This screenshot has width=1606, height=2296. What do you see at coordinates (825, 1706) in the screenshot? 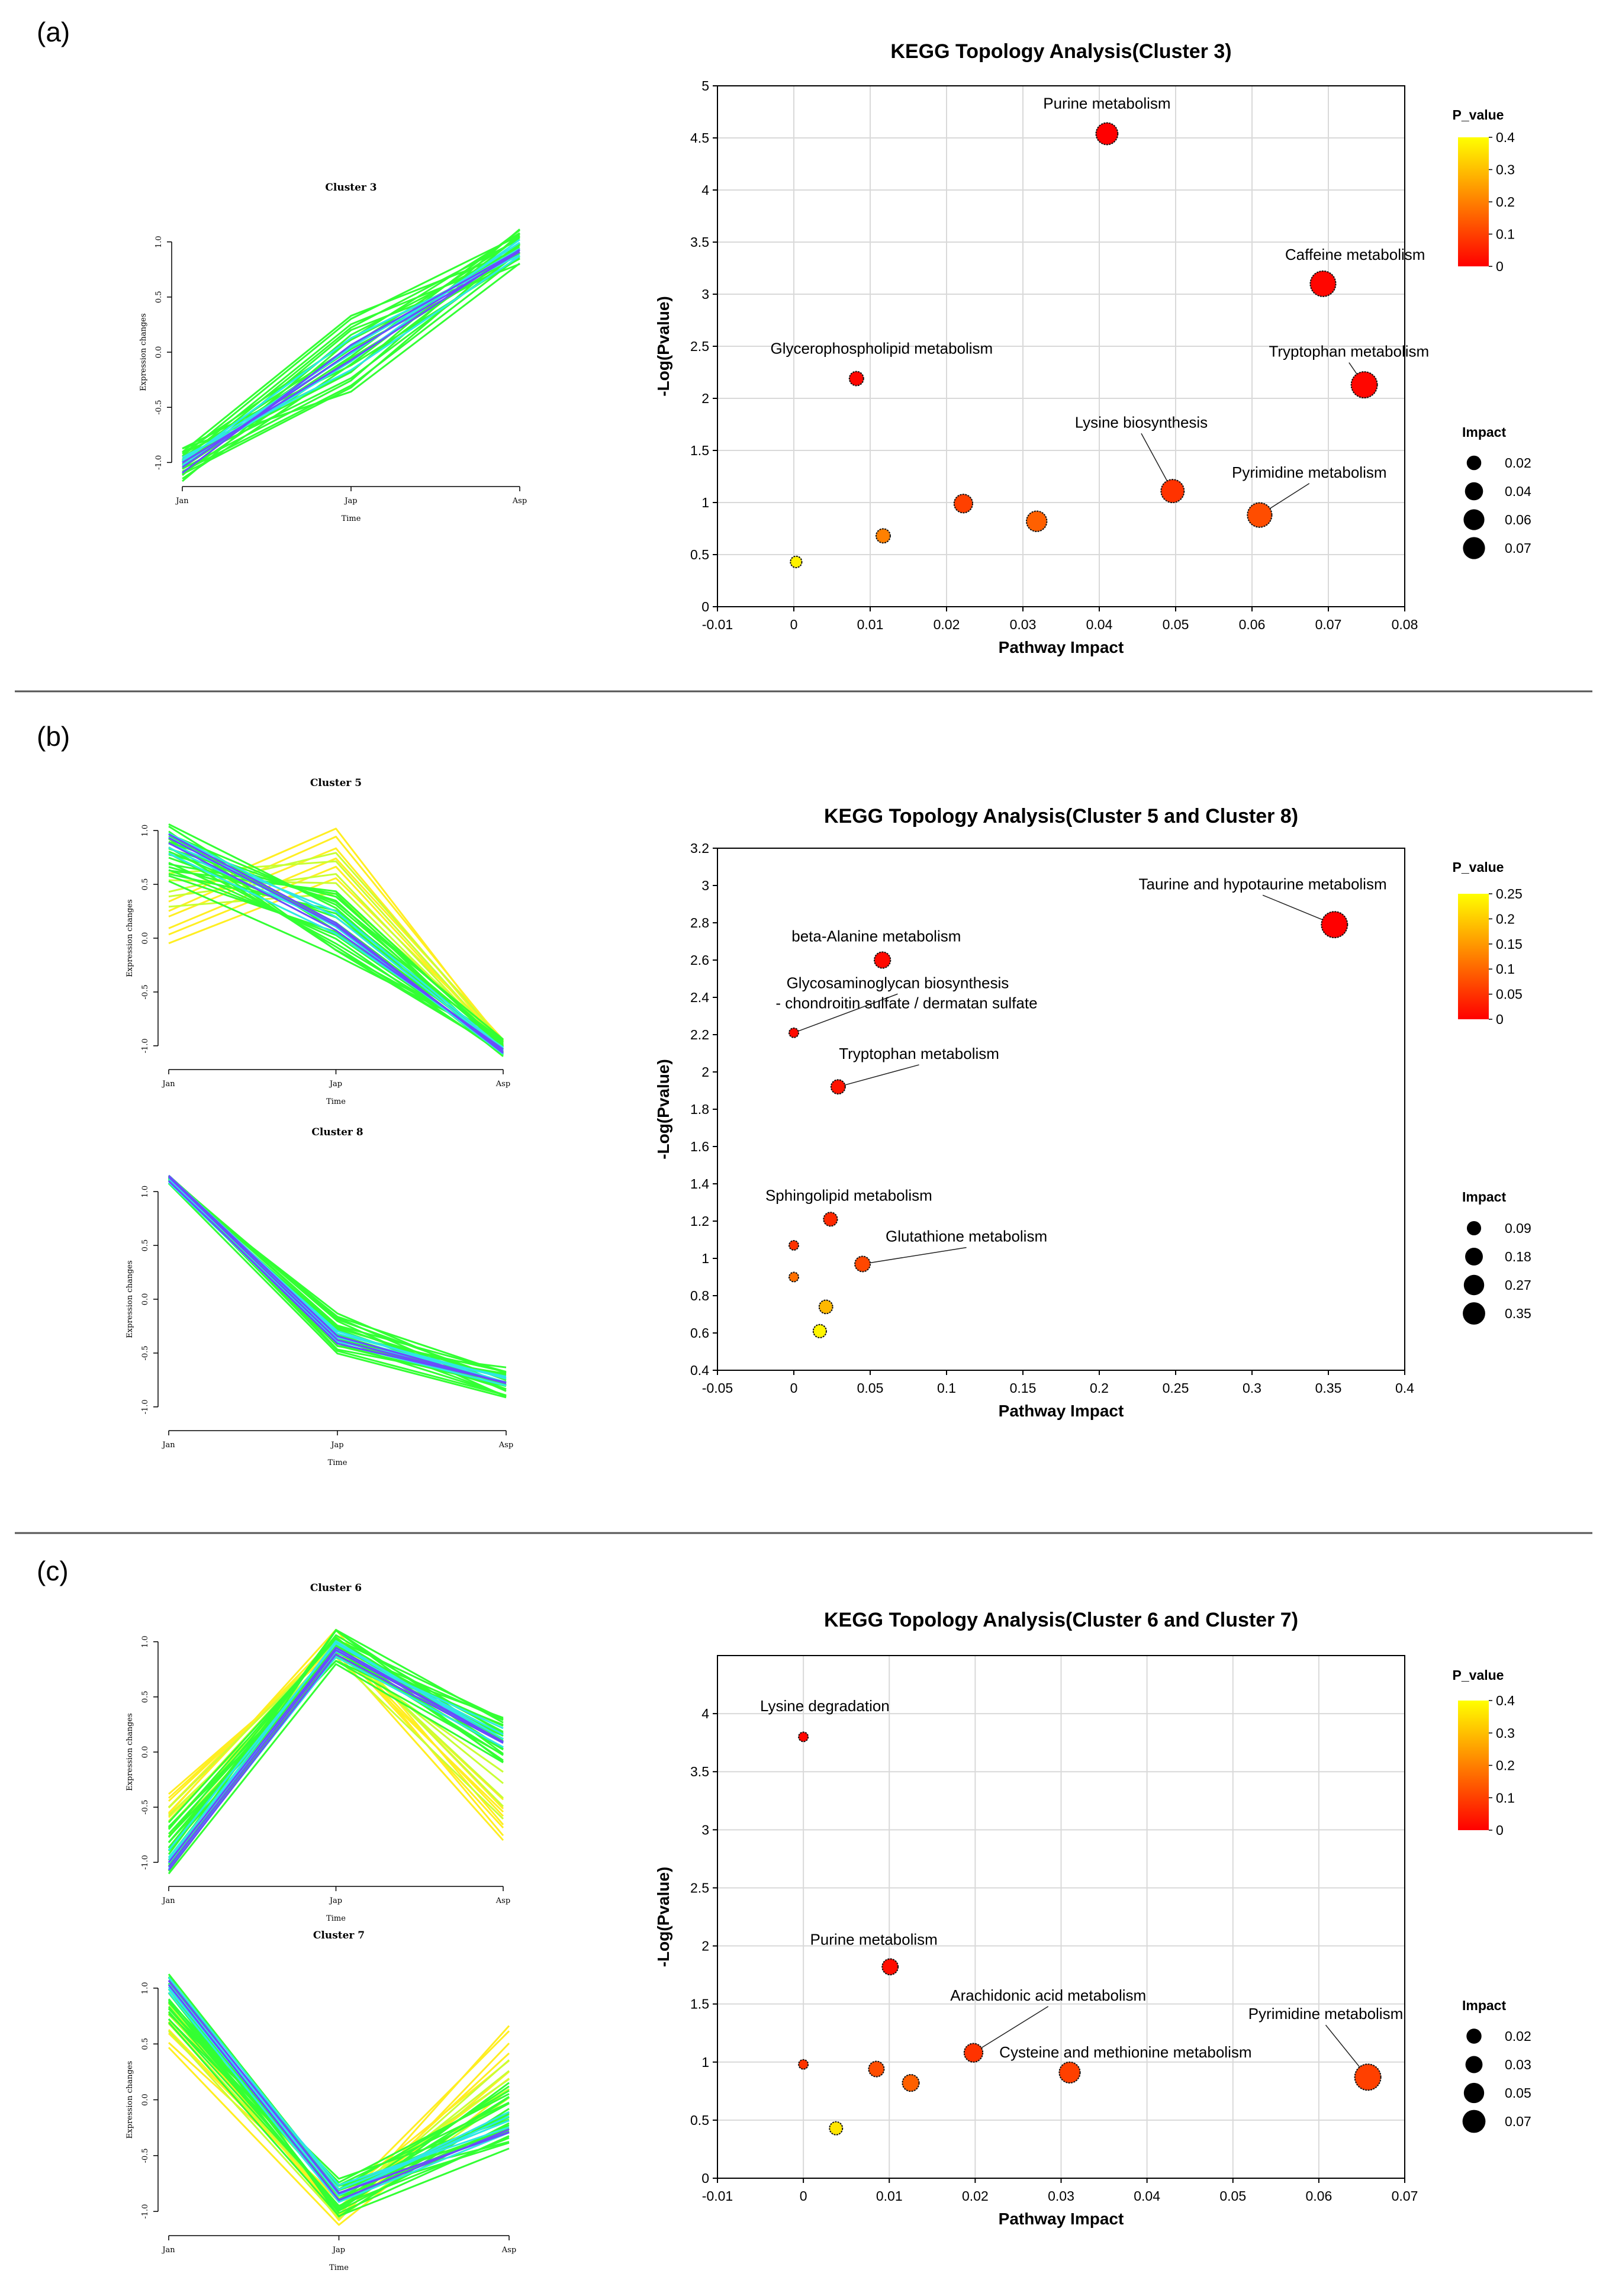
I see `point-label: Lysine degradation` at bounding box center [825, 1706].